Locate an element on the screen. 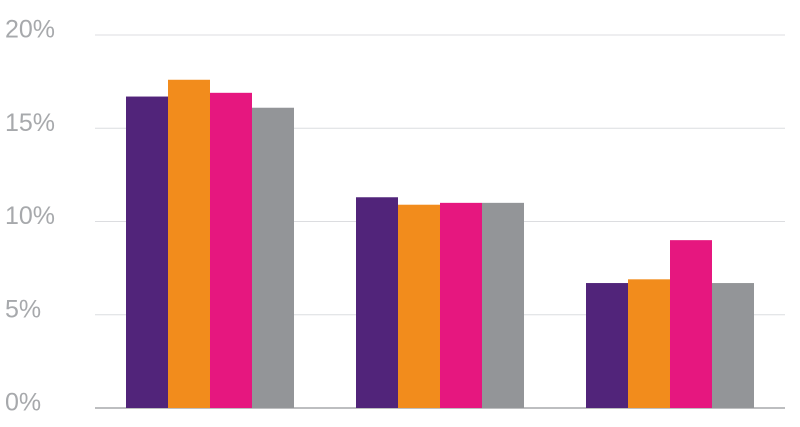 The height and width of the screenshot is (427, 800). y-tick-label: 15% is located at coordinates (30, 123).